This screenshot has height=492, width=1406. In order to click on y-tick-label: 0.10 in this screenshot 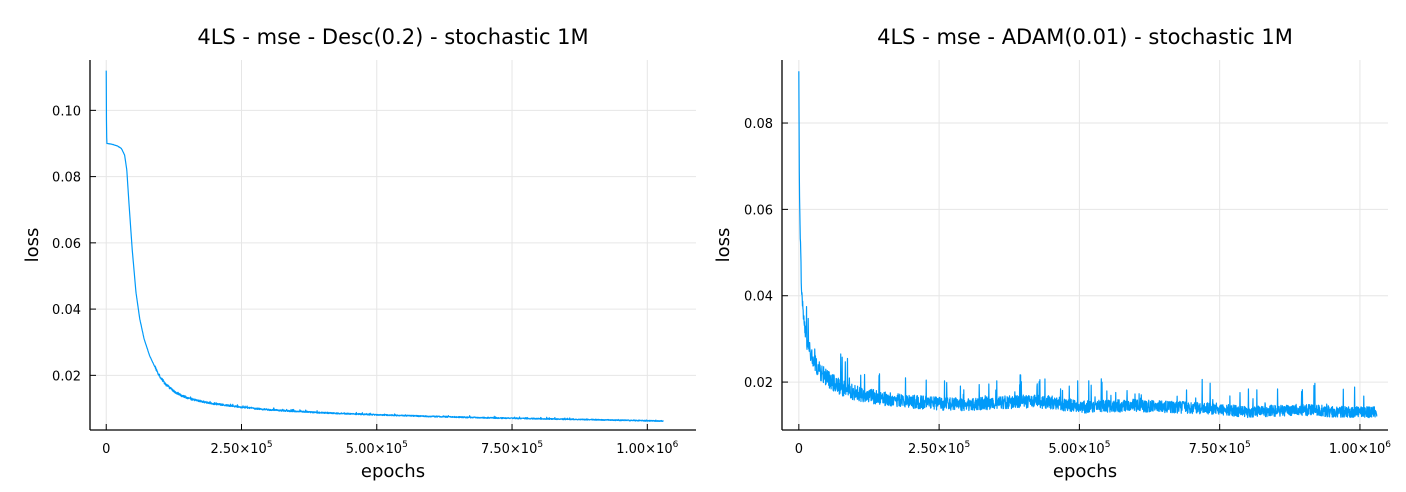, I will do `click(66, 111)`.